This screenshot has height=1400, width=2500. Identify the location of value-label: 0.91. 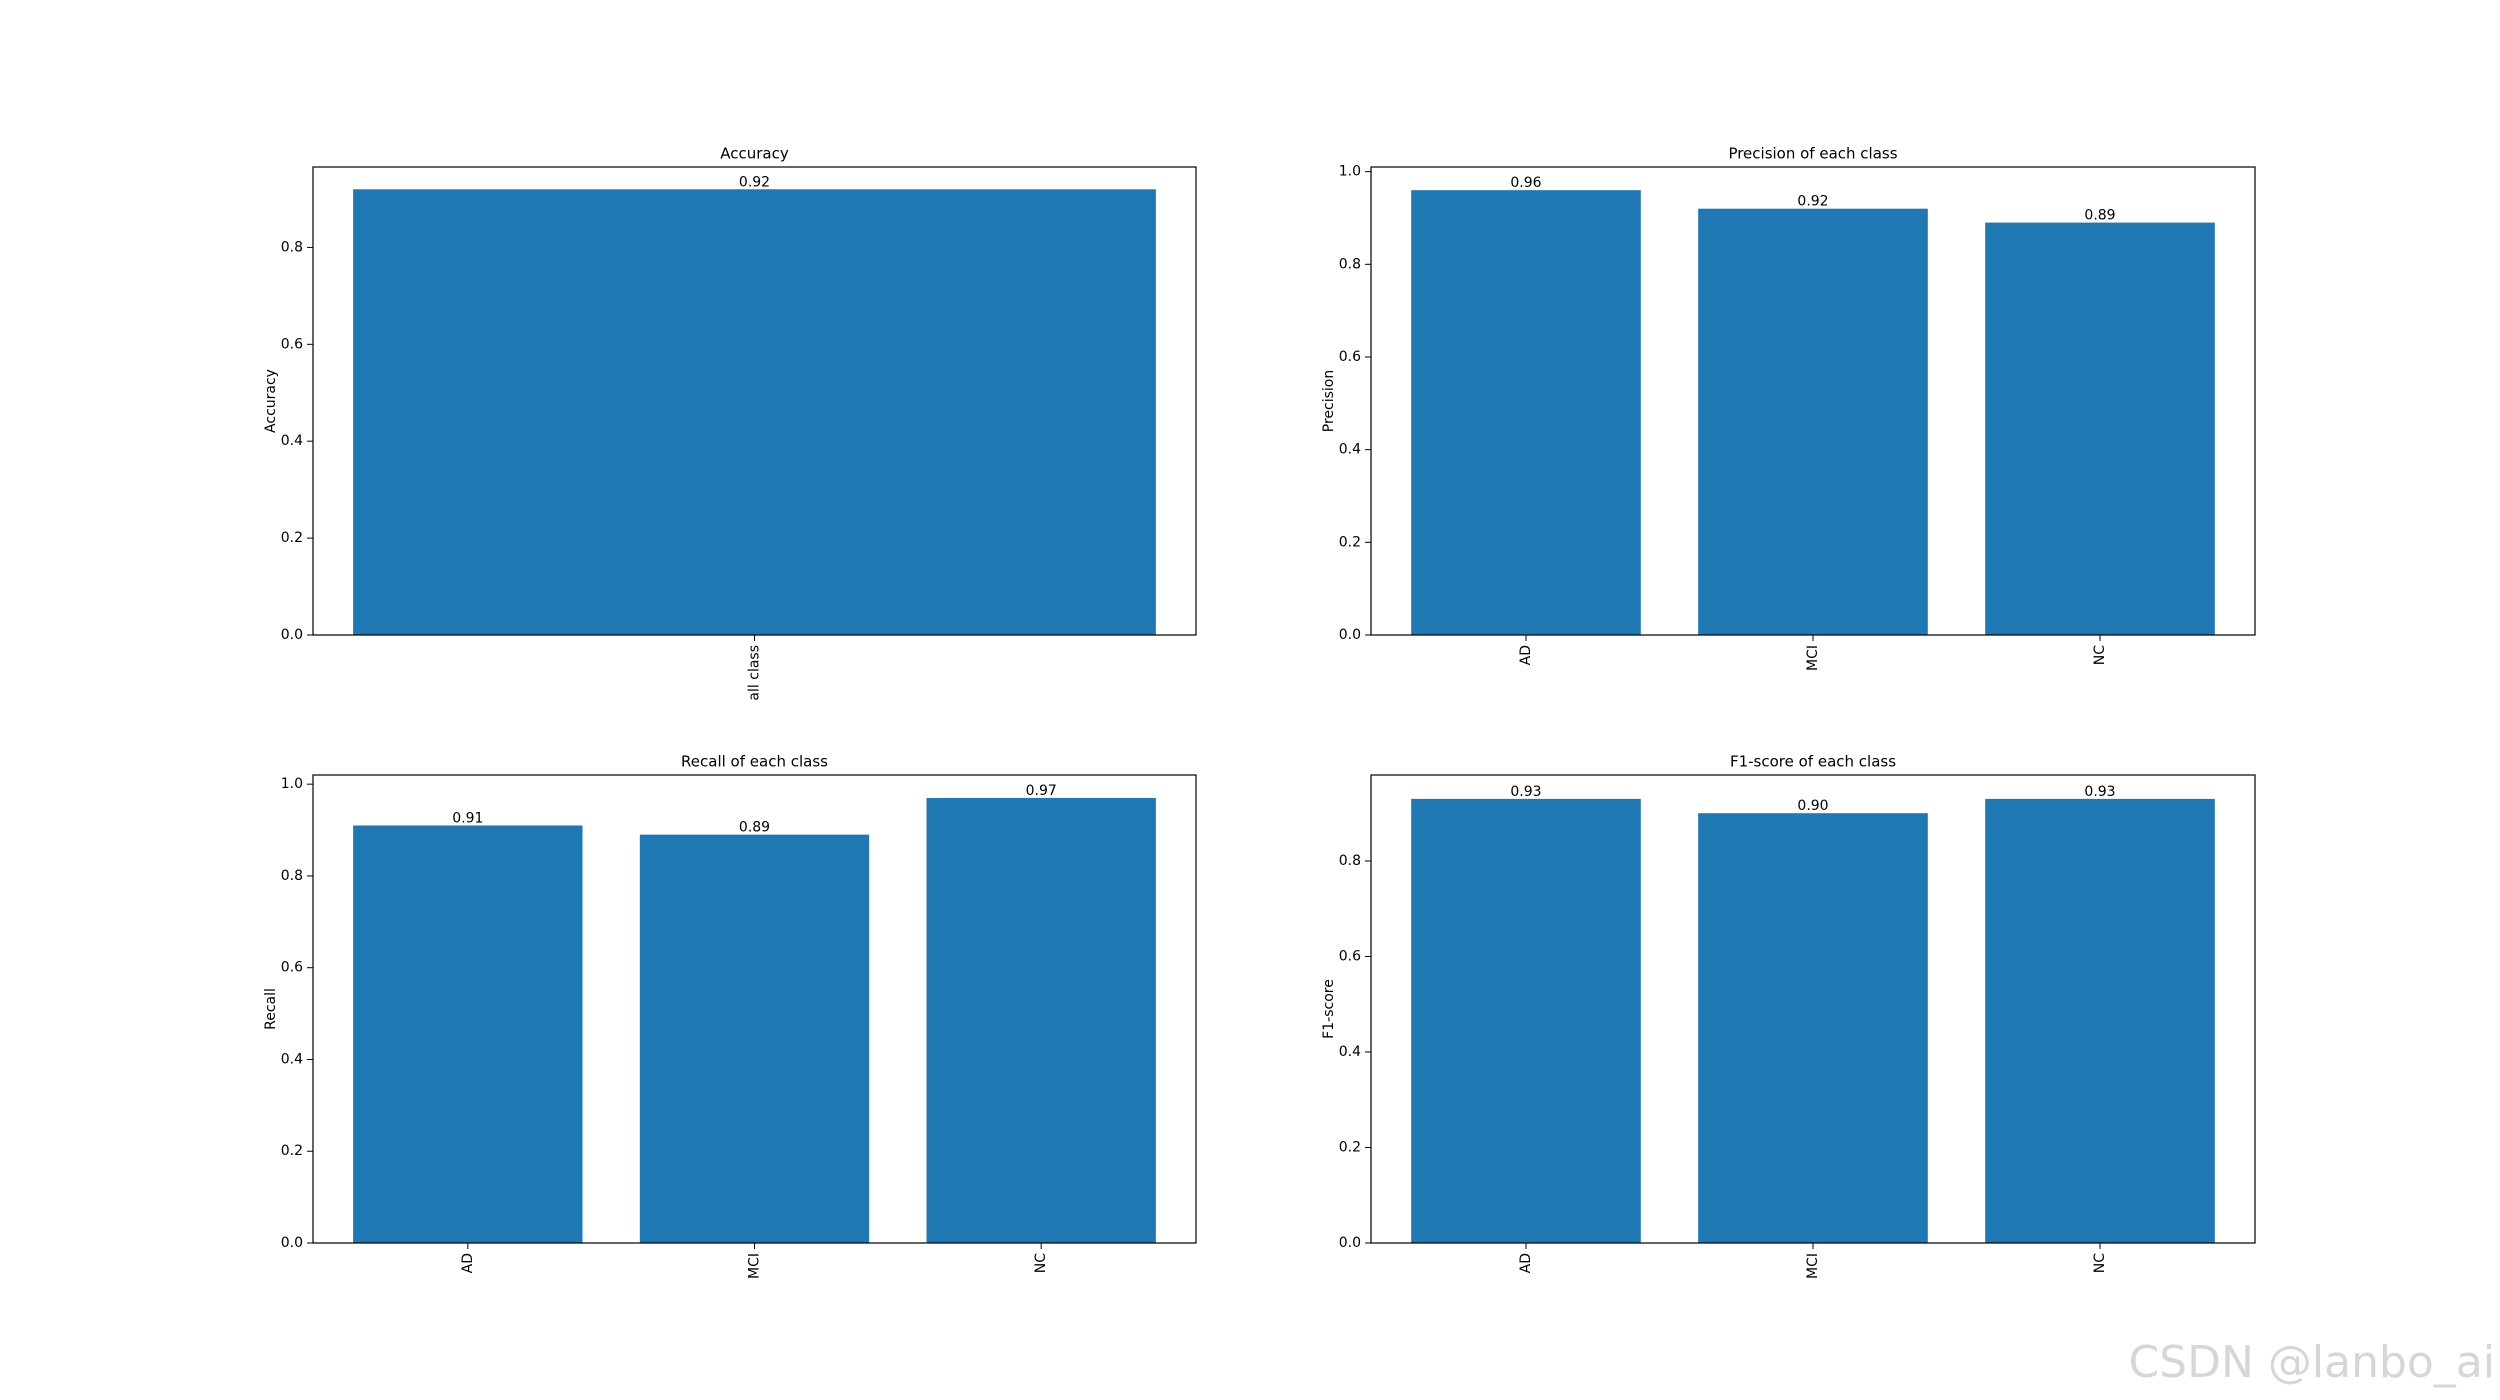
(467, 818).